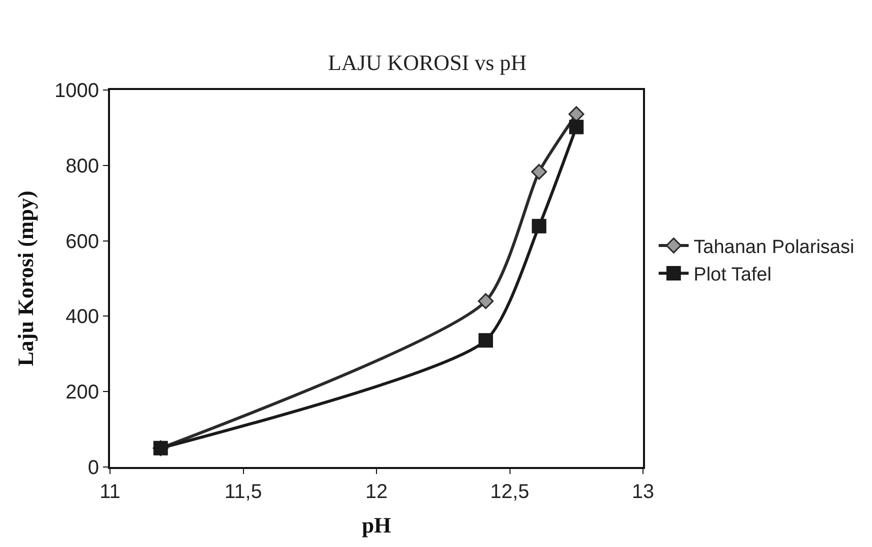  What do you see at coordinates (510, 492) in the screenshot?
I see `x-tick-label: 12,5` at bounding box center [510, 492].